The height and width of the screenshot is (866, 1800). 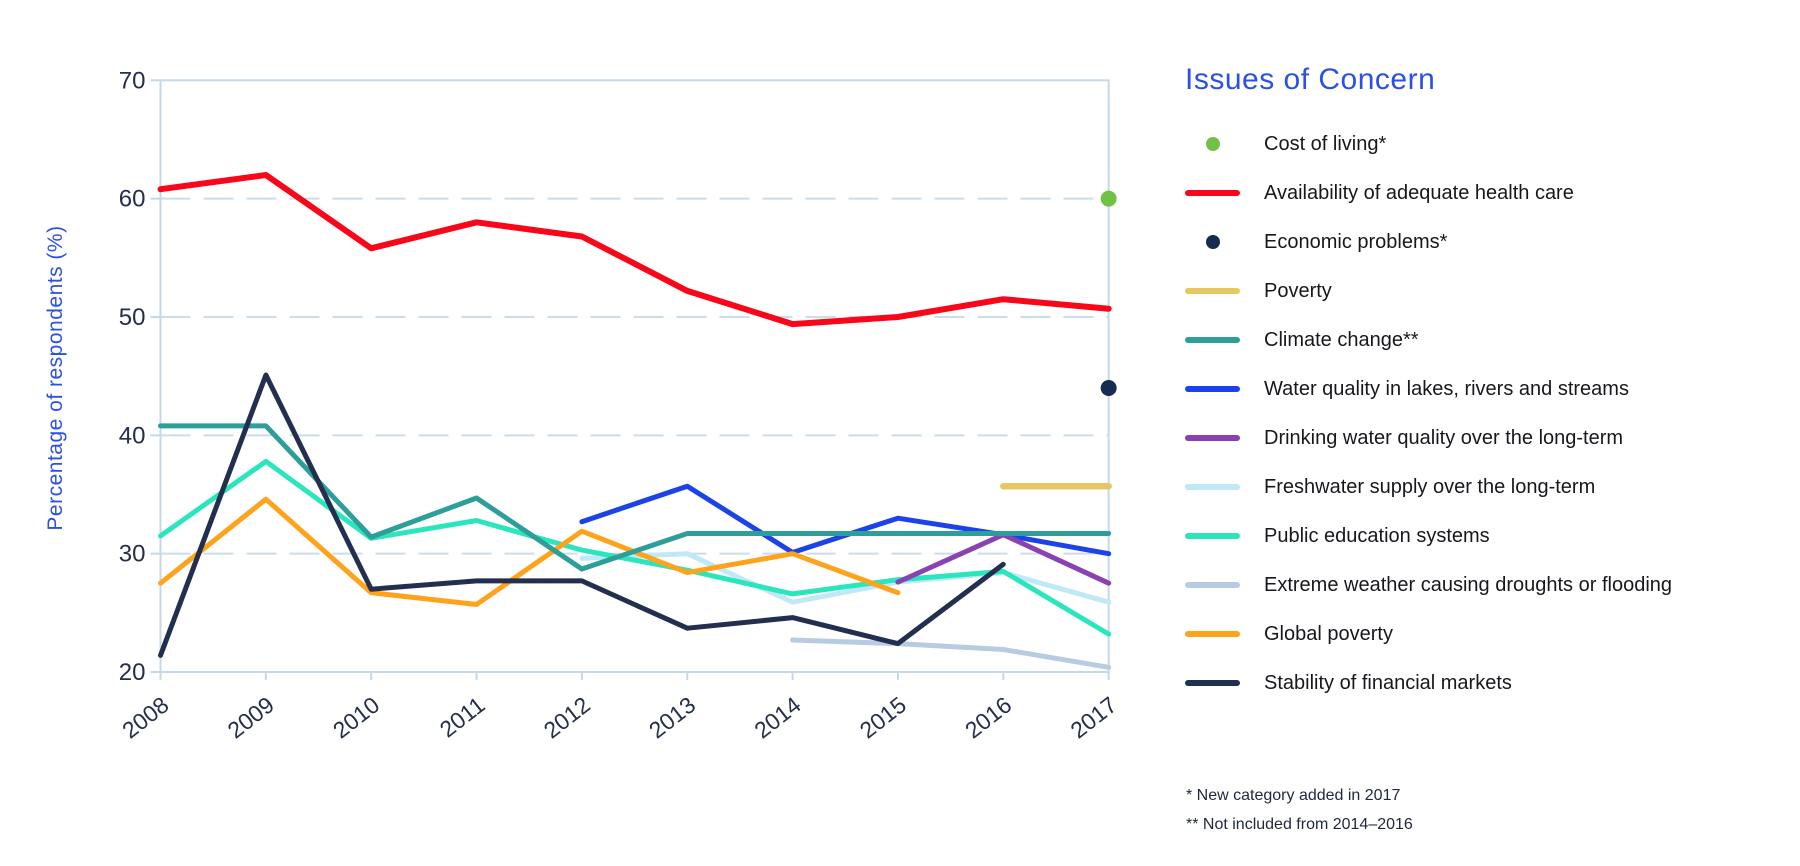 I want to click on series-point-economic-problems, so click(x=1108, y=387).